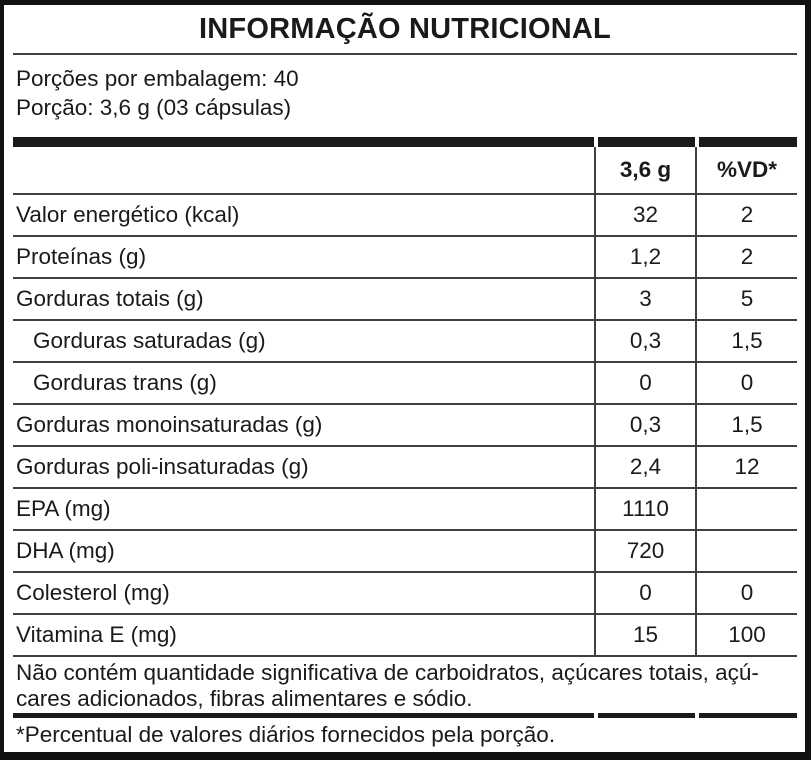 Image resolution: width=811 pixels, height=760 pixels. Describe the element at coordinates (63, 508) in the screenshot. I see `nutrient-label: EPA (mg)` at that location.